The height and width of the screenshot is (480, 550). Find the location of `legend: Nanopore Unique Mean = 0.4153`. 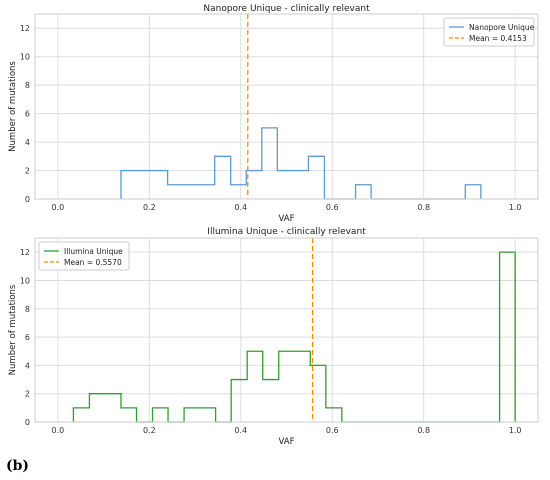

legend: Nanopore Unique Mean = 0.4153 is located at coordinates (489, 32).